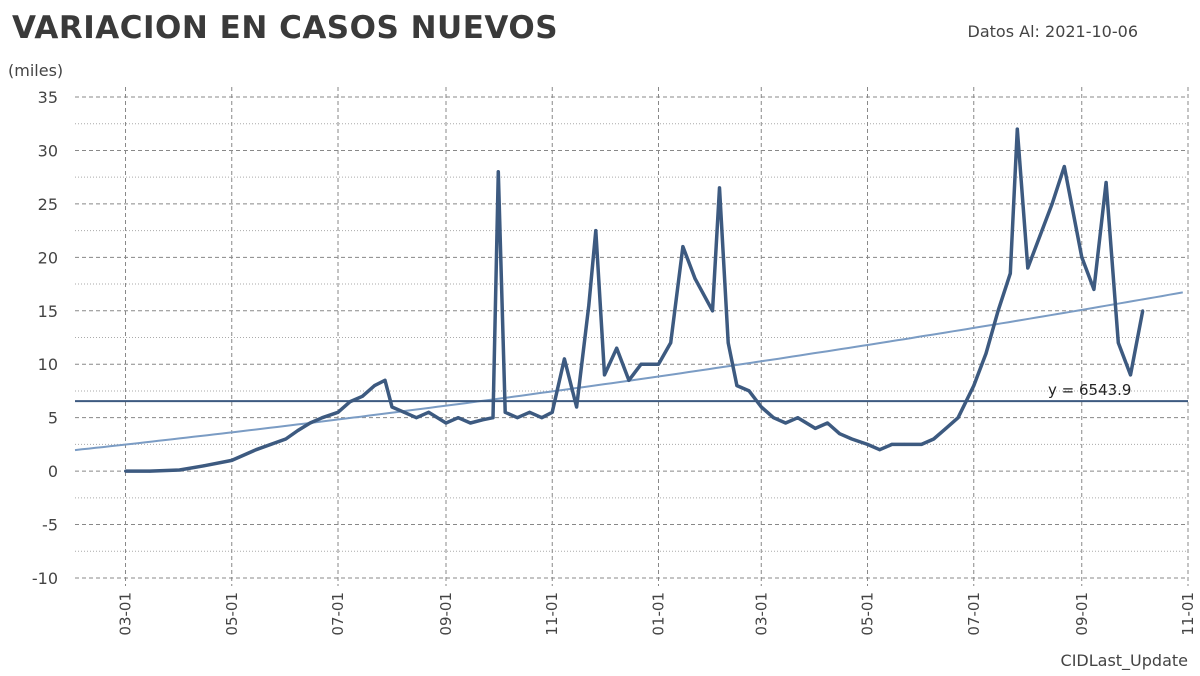  Describe the element at coordinates (1124, 660) in the screenshot. I see `footer-label: CIDLast_Update` at that location.